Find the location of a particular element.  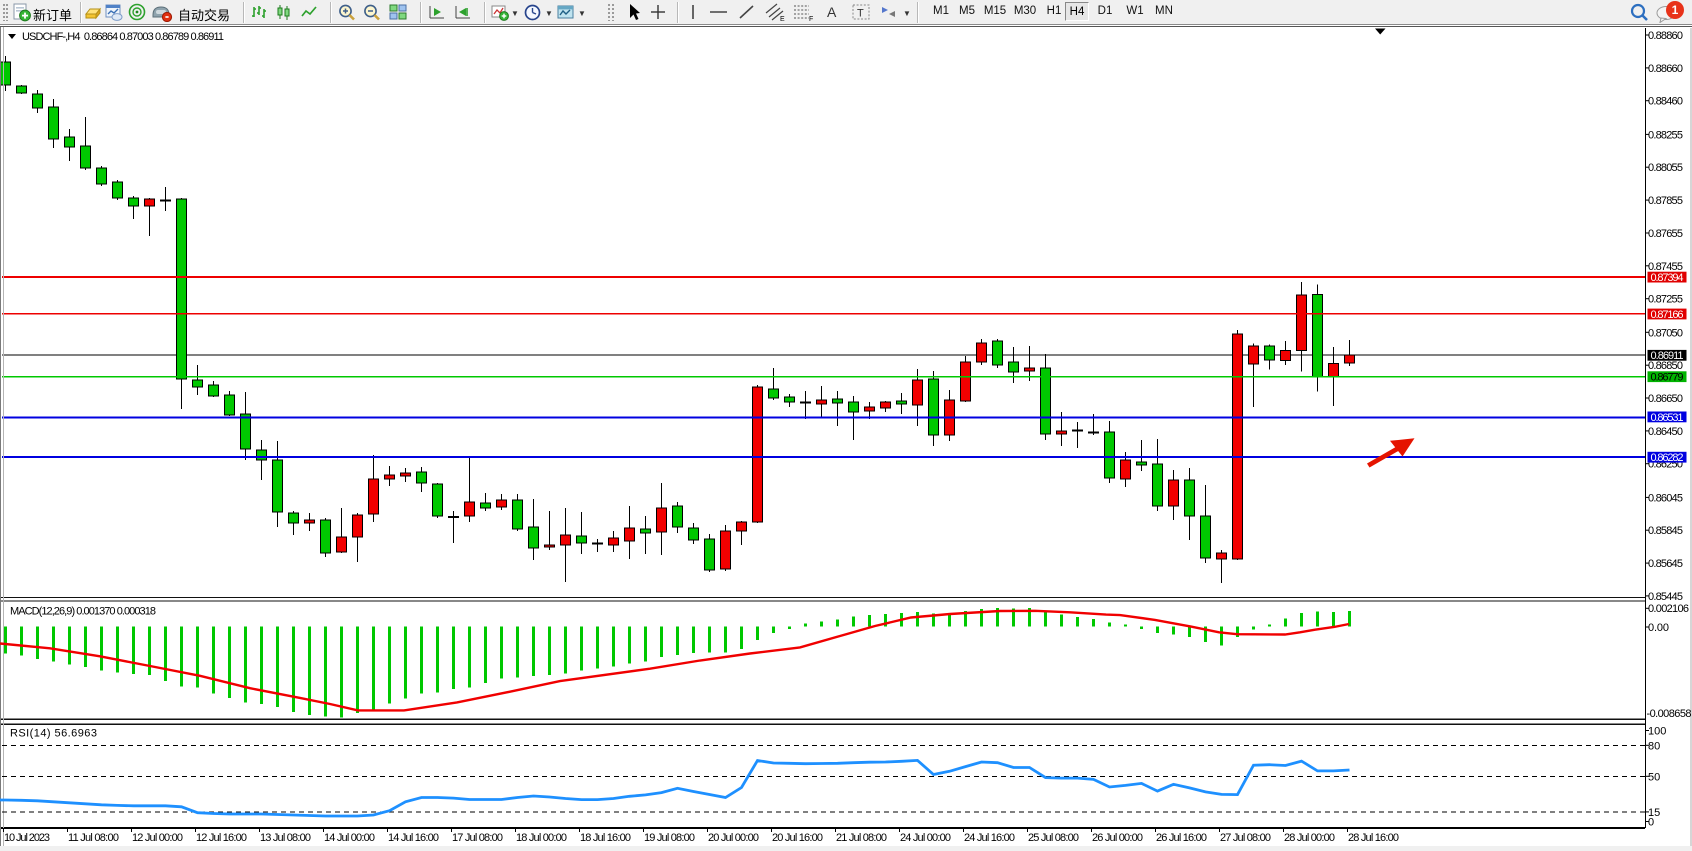

svg-text: 0.88055 is located at coordinates (1665, 168).